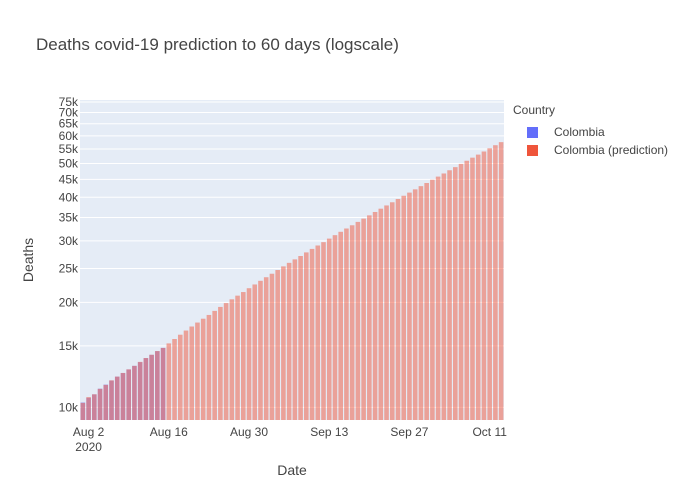 Image resolution: width=700 pixels, height=500 pixels. What do you see at coordinates (532, 132) in the screenshot?
I see `legend-swatch-colombia` at bounding box center [532, 132].